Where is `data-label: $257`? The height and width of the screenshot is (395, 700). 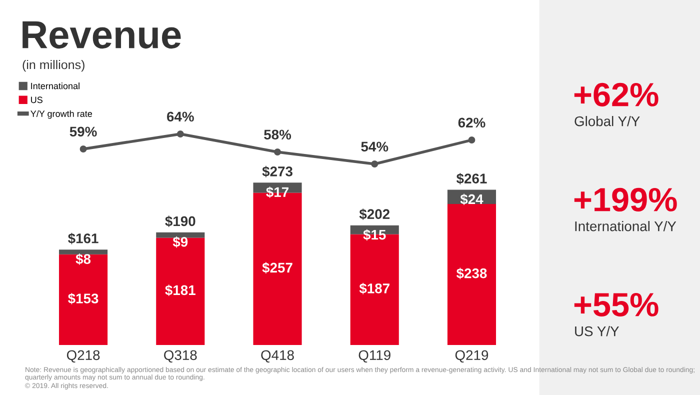 data-label: $257 is located at coordinates (277, 268).